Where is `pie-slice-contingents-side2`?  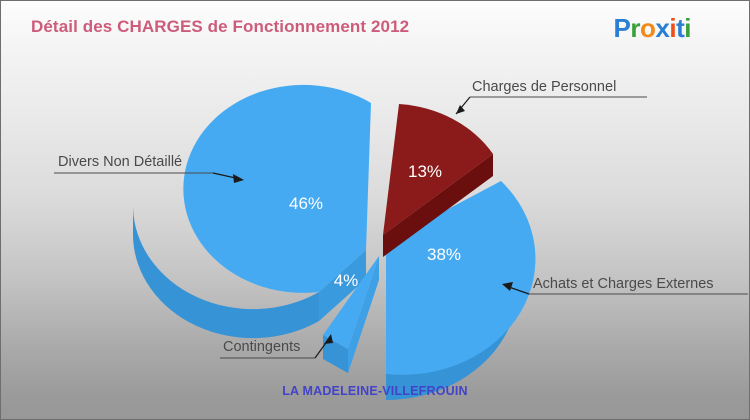
pie-slice-contingents-side2 is located at coordinates (363, 314).